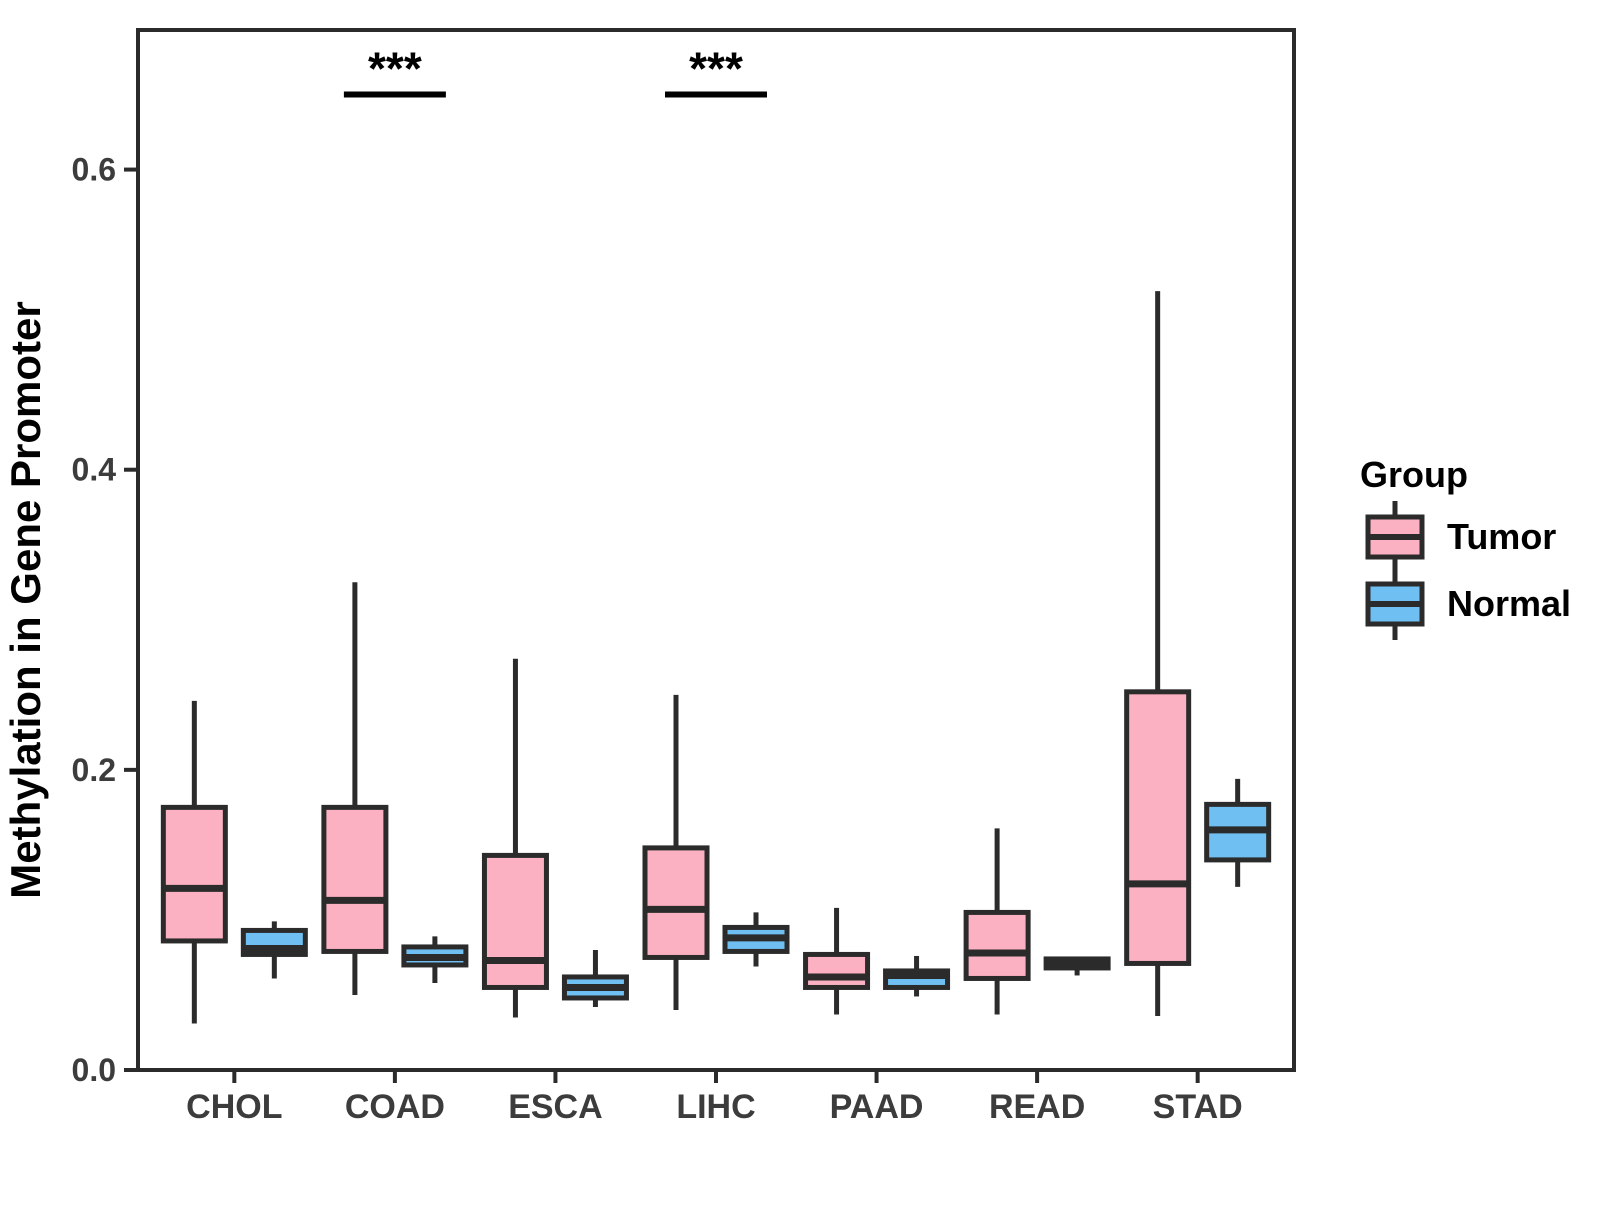 Image resolution: width=1600 pixels, height=1205 pixels. I want to click on legend-entry-normal: Normal, so click(1468, 604).